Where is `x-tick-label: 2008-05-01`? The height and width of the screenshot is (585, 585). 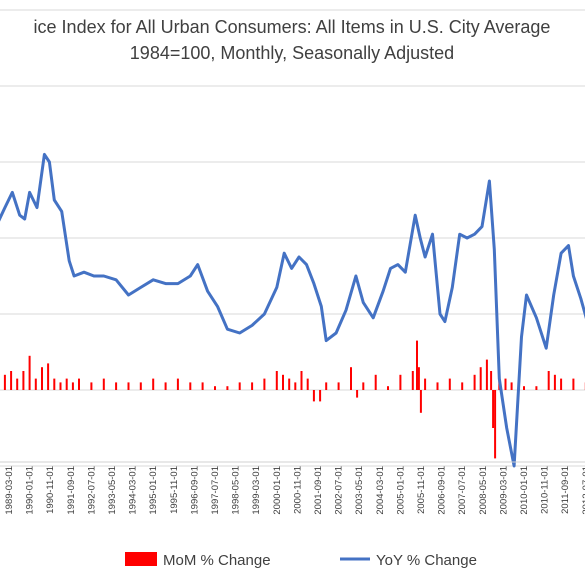
x-tick-label: 2008-05-01 is located at coordinates (483, 490).